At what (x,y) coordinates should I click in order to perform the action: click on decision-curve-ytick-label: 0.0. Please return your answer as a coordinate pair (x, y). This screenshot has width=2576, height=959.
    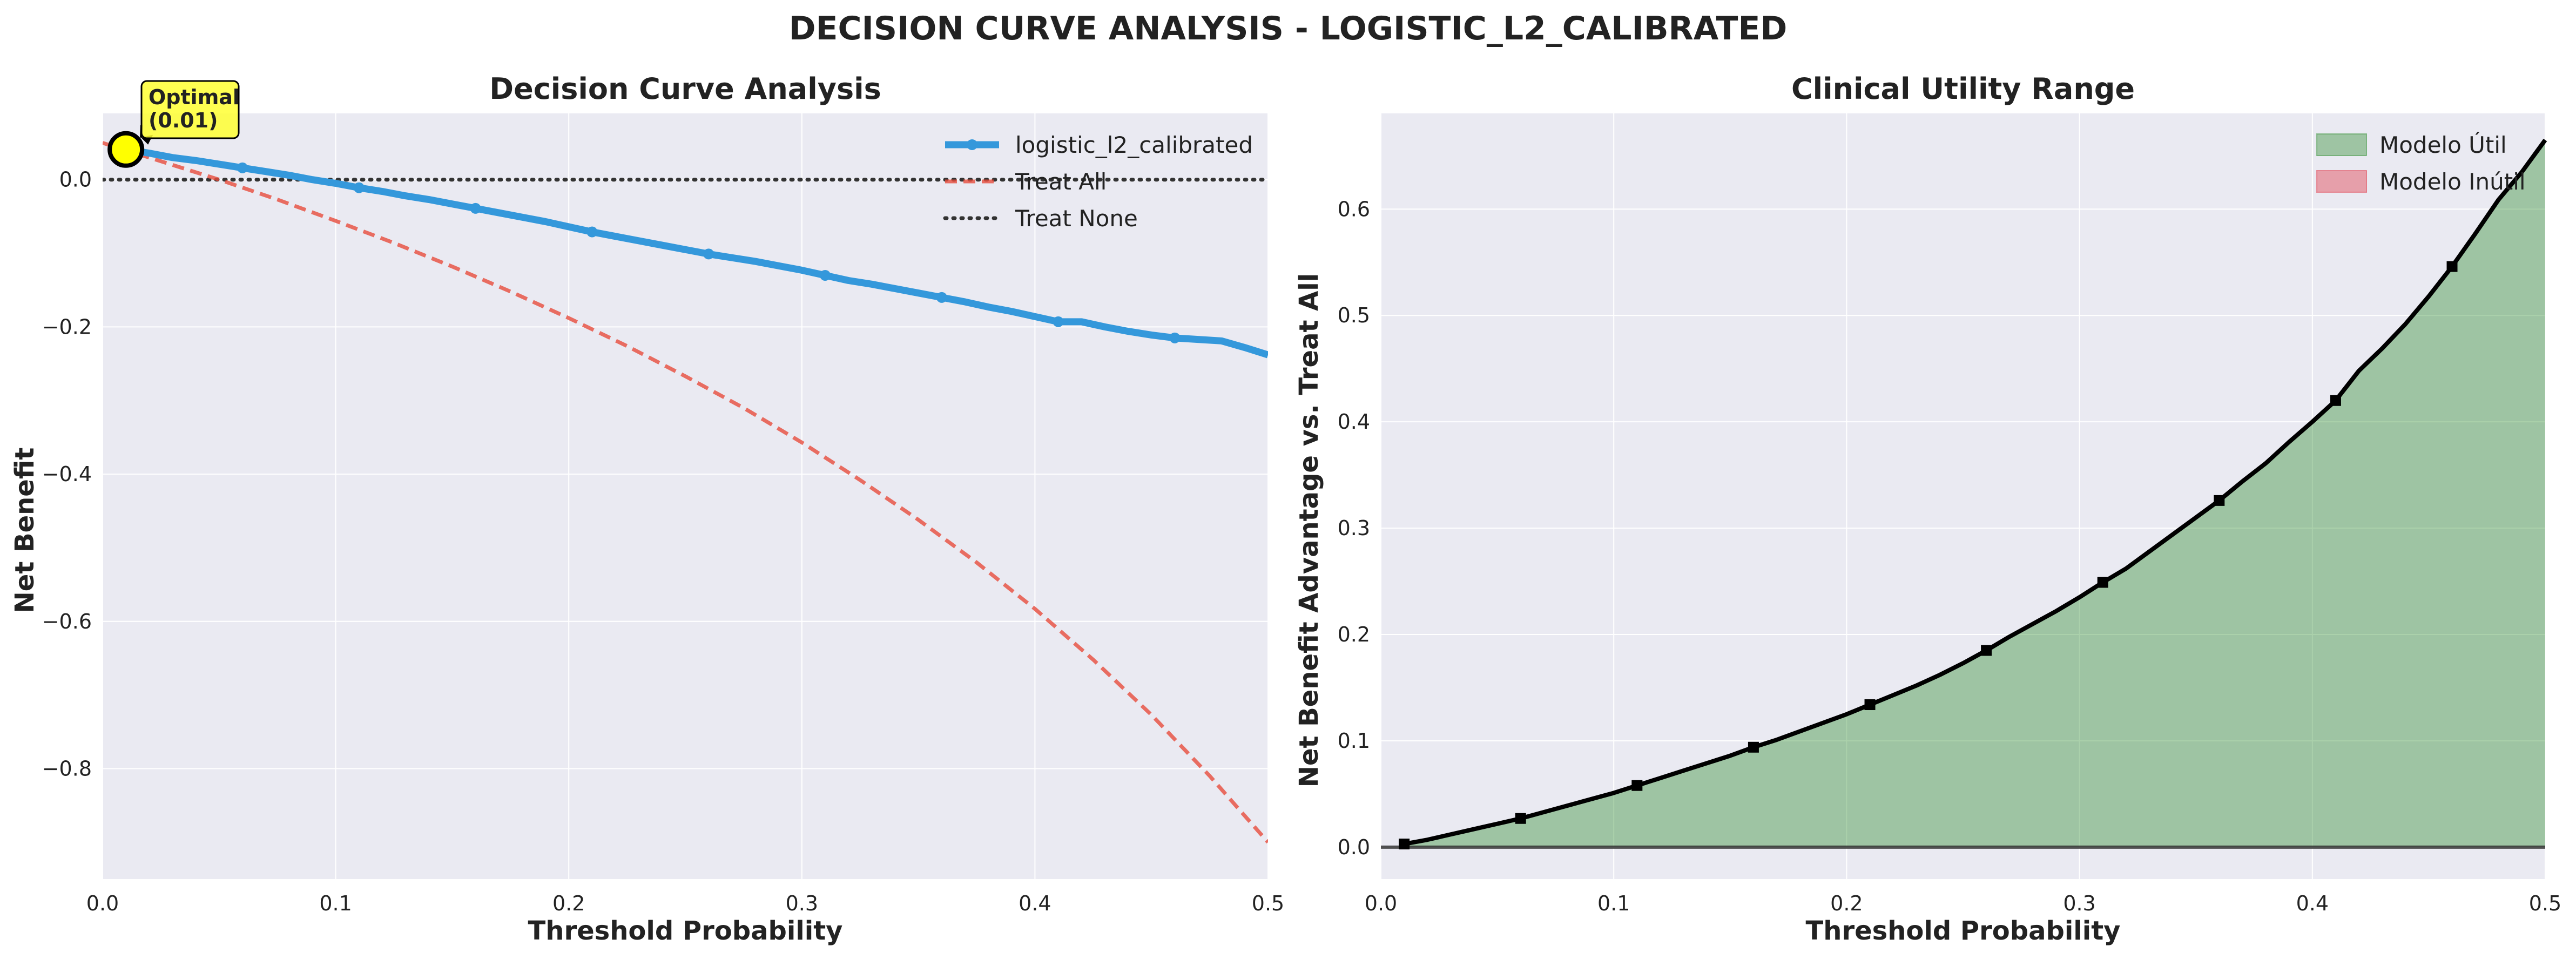
    Looking at the image, I should click on (75, 180).